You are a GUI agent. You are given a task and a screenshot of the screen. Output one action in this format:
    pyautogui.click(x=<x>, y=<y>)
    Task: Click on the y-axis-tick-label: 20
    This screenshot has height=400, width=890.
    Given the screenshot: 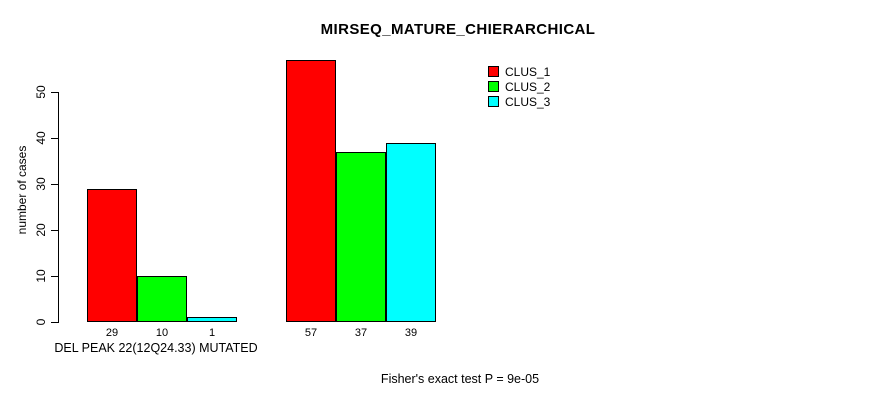 What is the action you would take?
    pyautogui.click(x=41, y=230)
    